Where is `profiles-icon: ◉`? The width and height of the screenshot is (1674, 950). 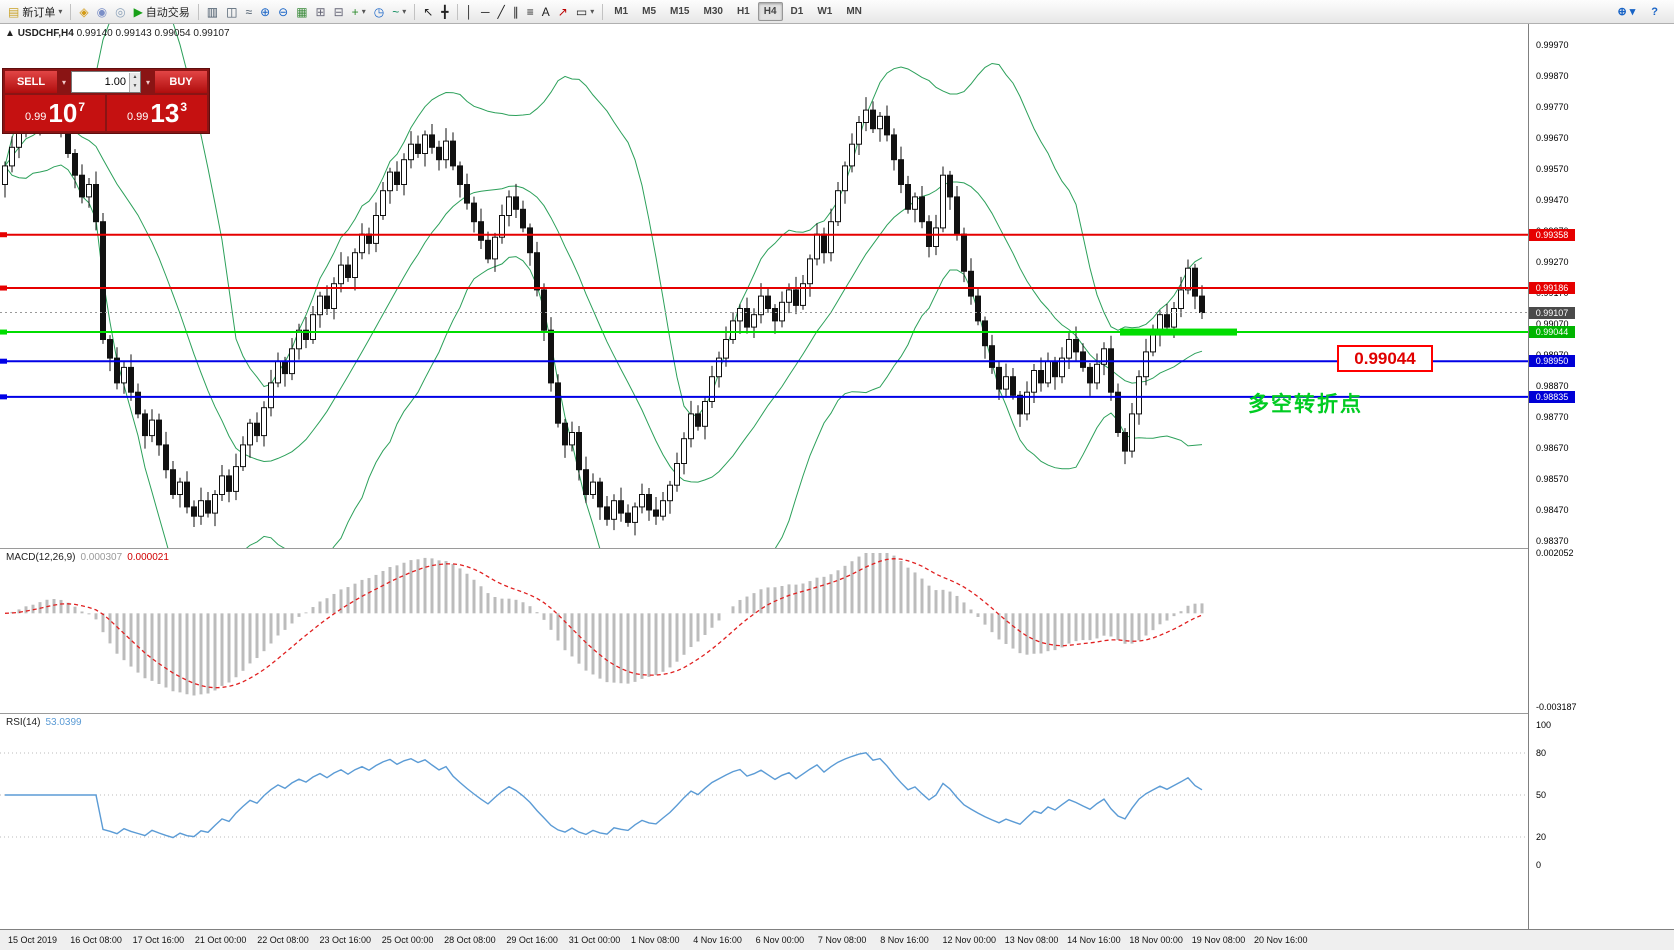
profiles-icon: ◉ is located at coordinates (102, 12).